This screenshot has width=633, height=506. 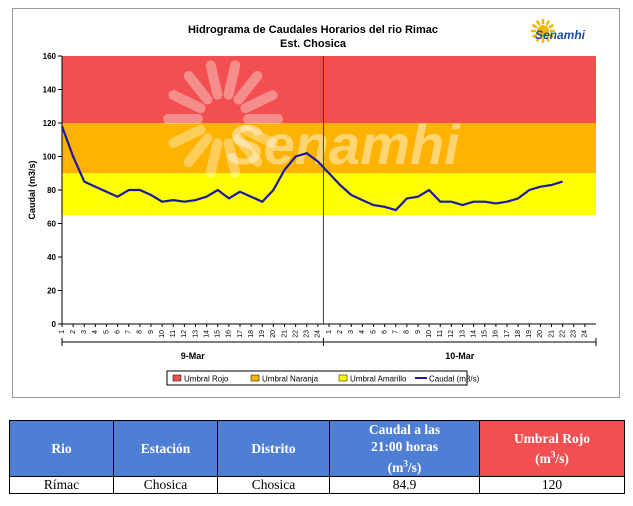 I want to click on y-tick-label: 40, so click(x=51, y=257).